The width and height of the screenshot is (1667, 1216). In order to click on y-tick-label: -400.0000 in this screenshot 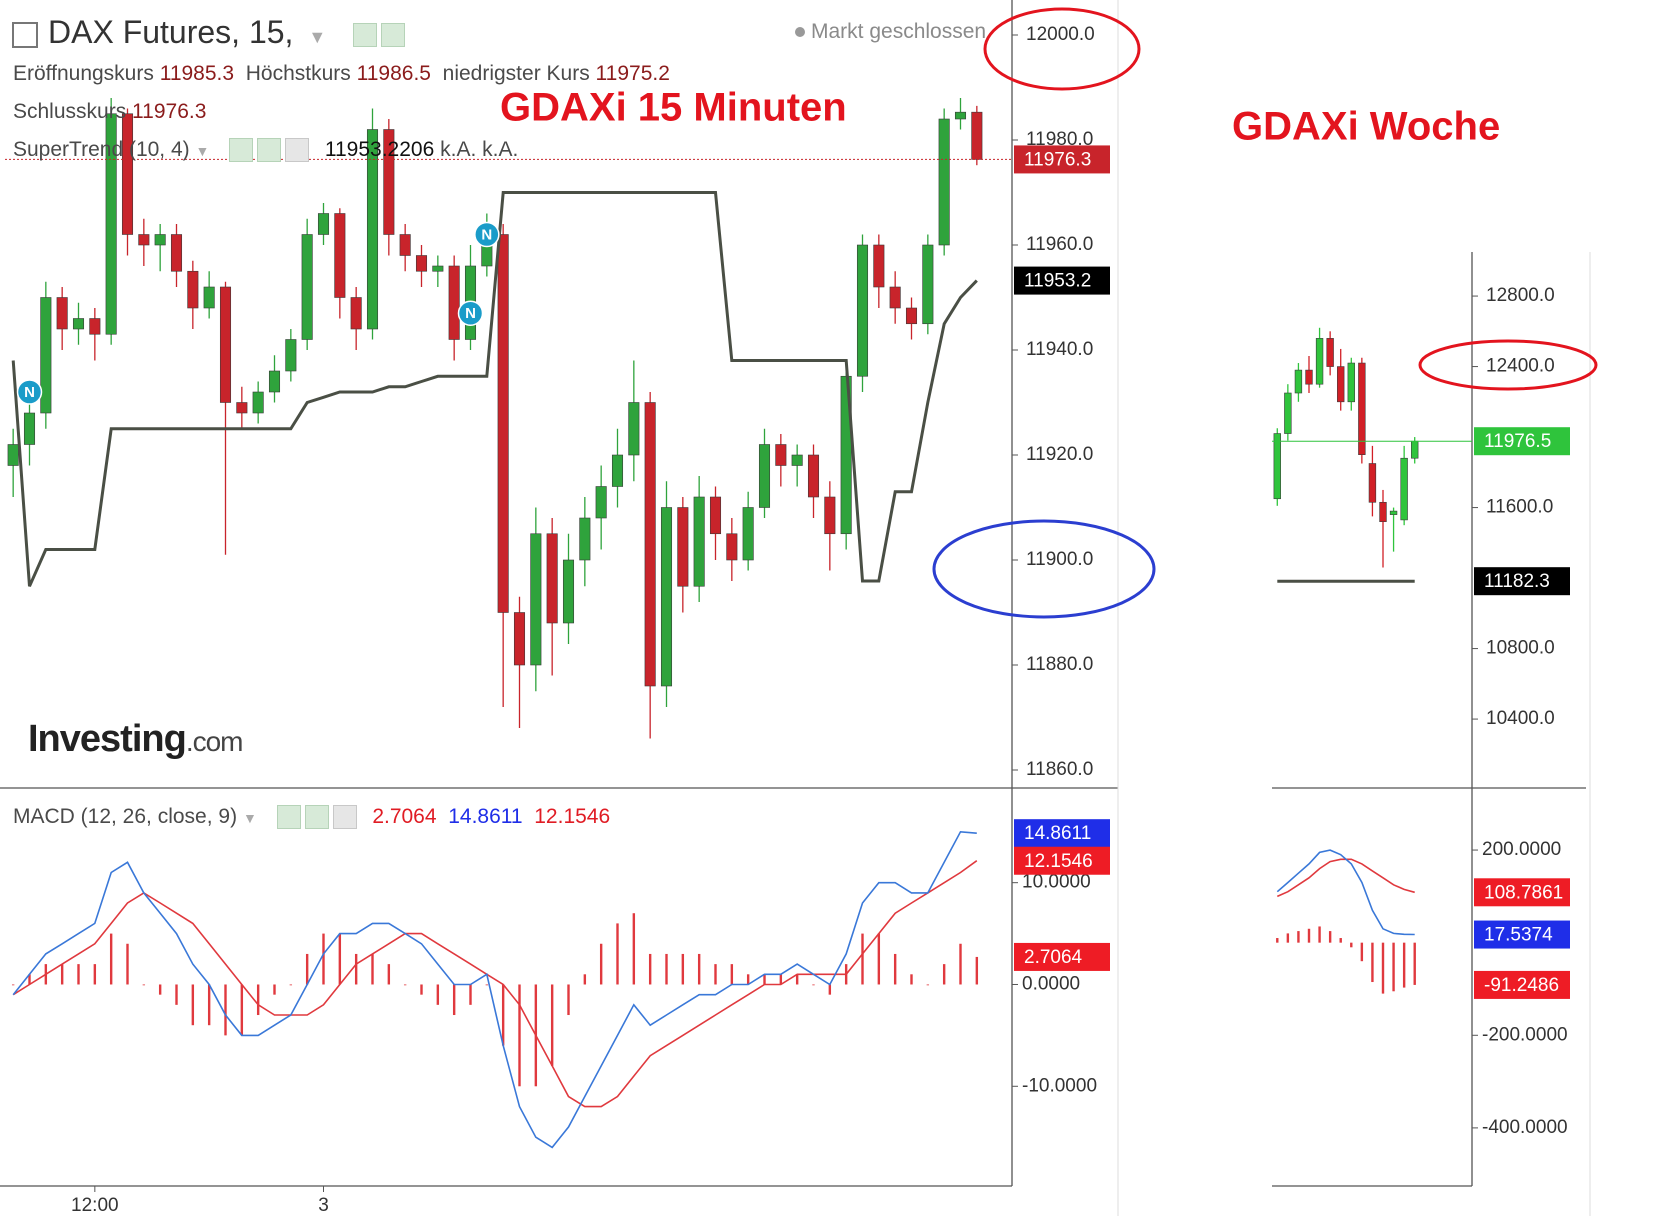, I will do `click(1525, 1127)`.